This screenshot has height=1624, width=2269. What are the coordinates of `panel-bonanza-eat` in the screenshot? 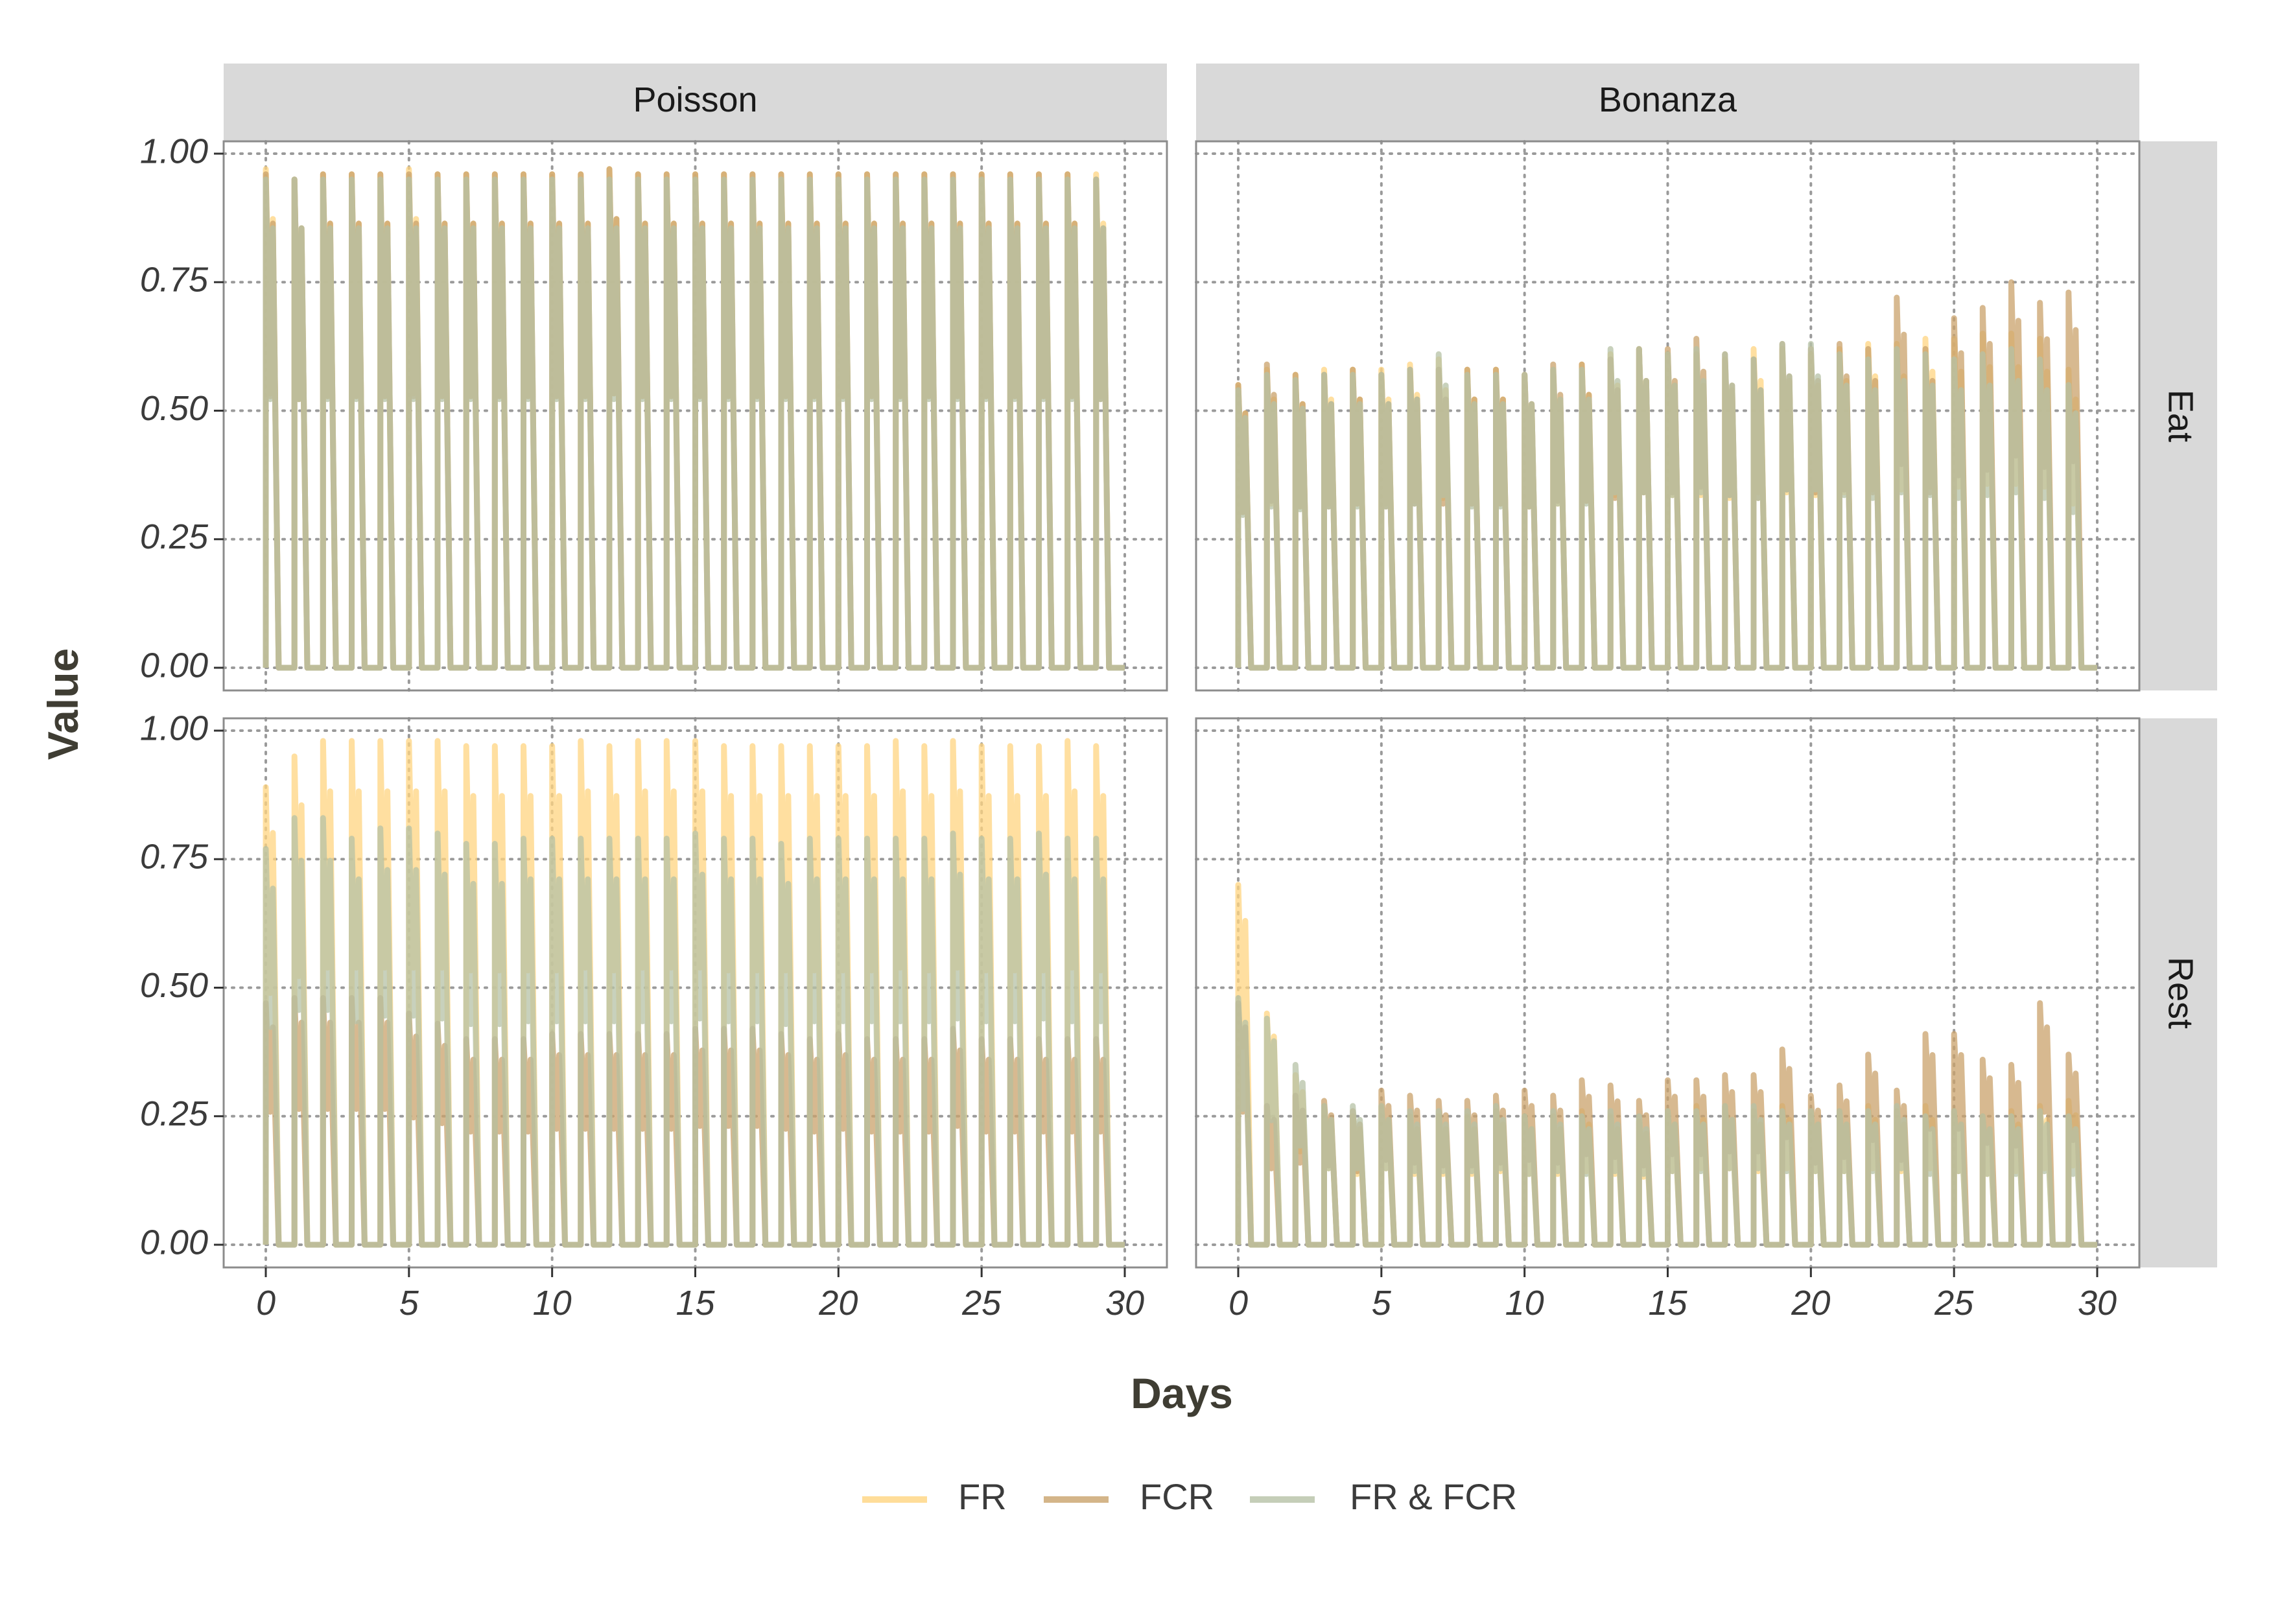 It's located at (1668, 416).